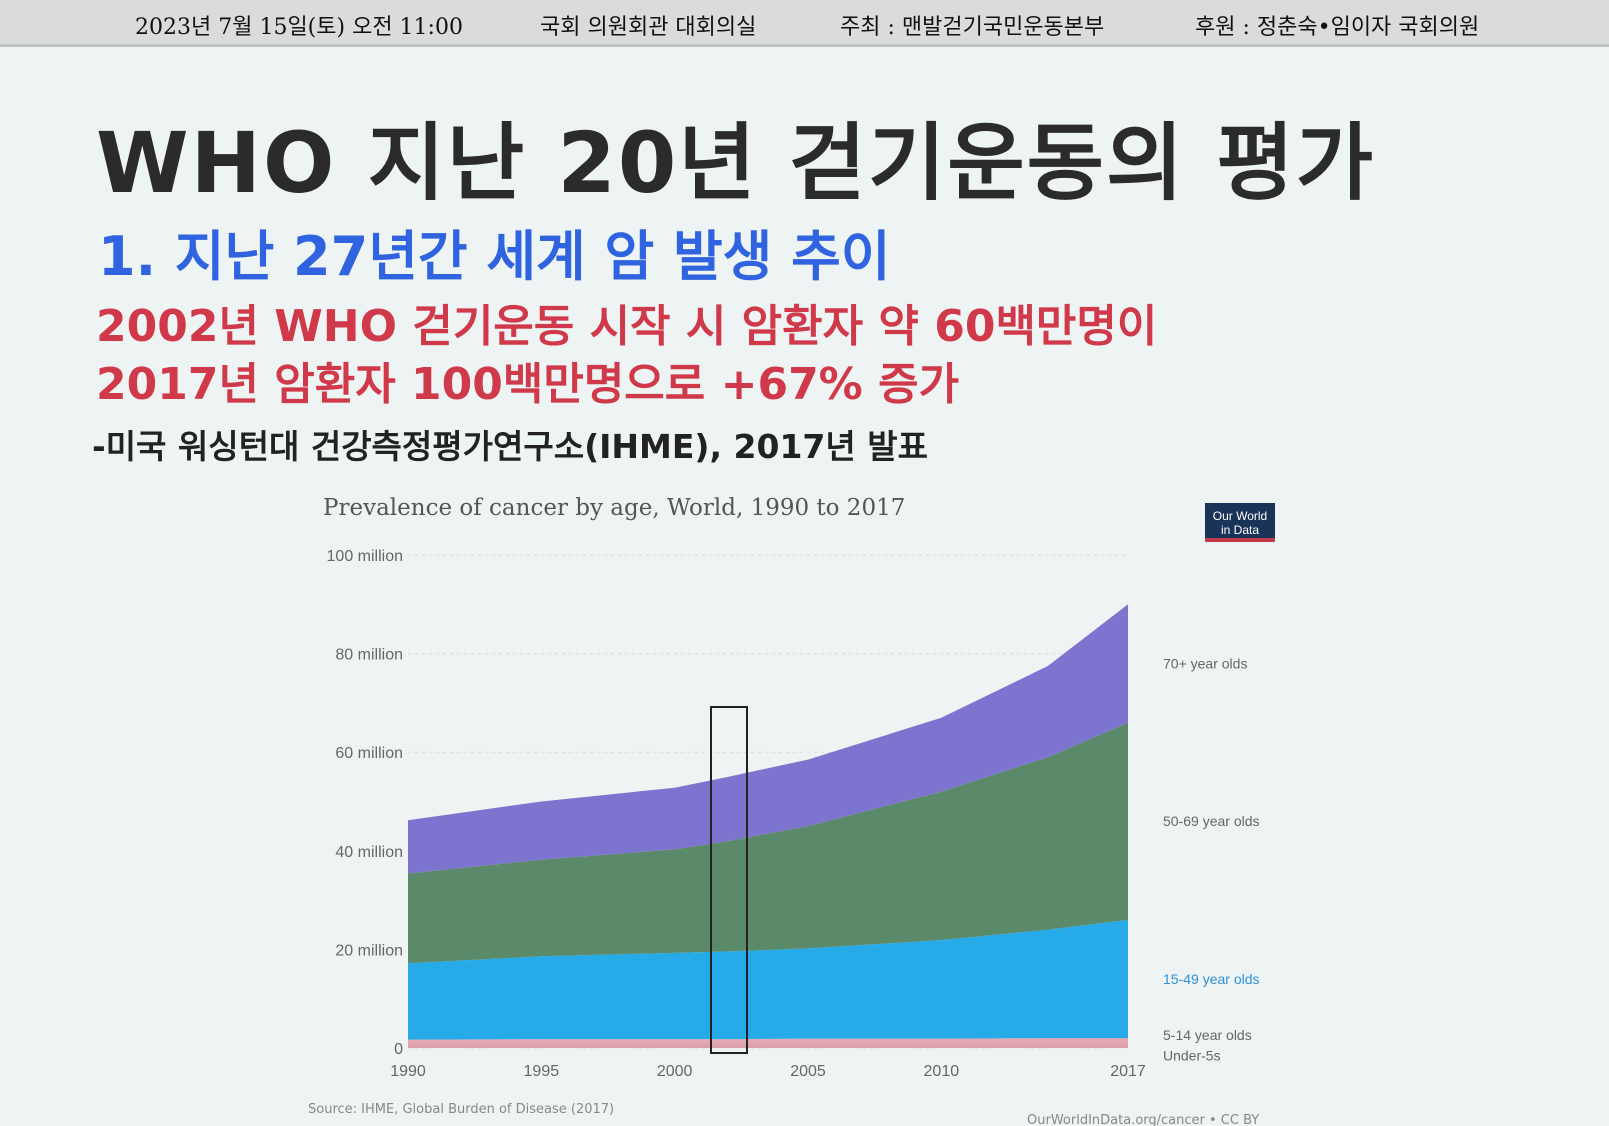  Describe the element at coordinates (408, 1071) in the screenshot. I see `x-tick-label: 1990` at that location.